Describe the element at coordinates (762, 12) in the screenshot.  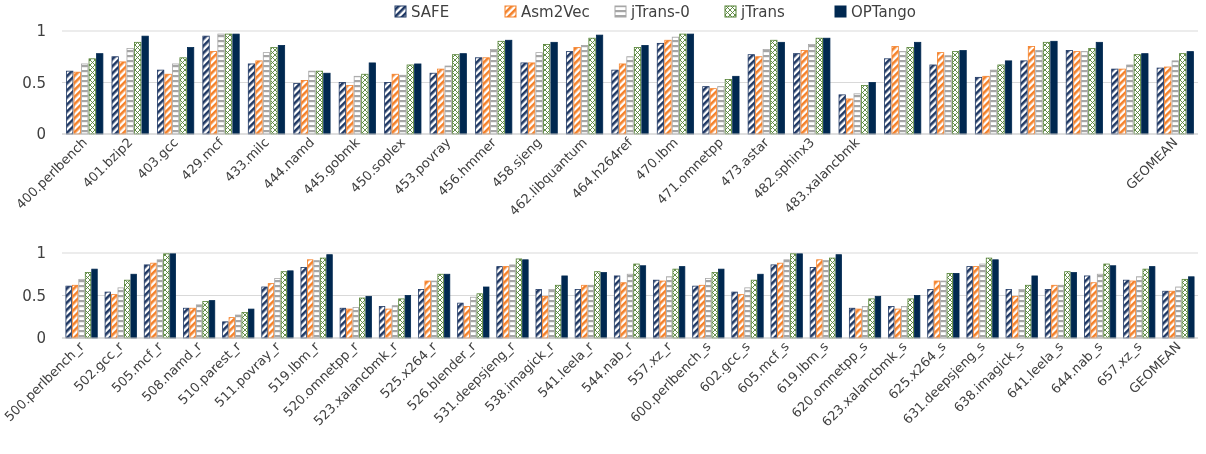
I see `legend-label: jTrans` at that location.